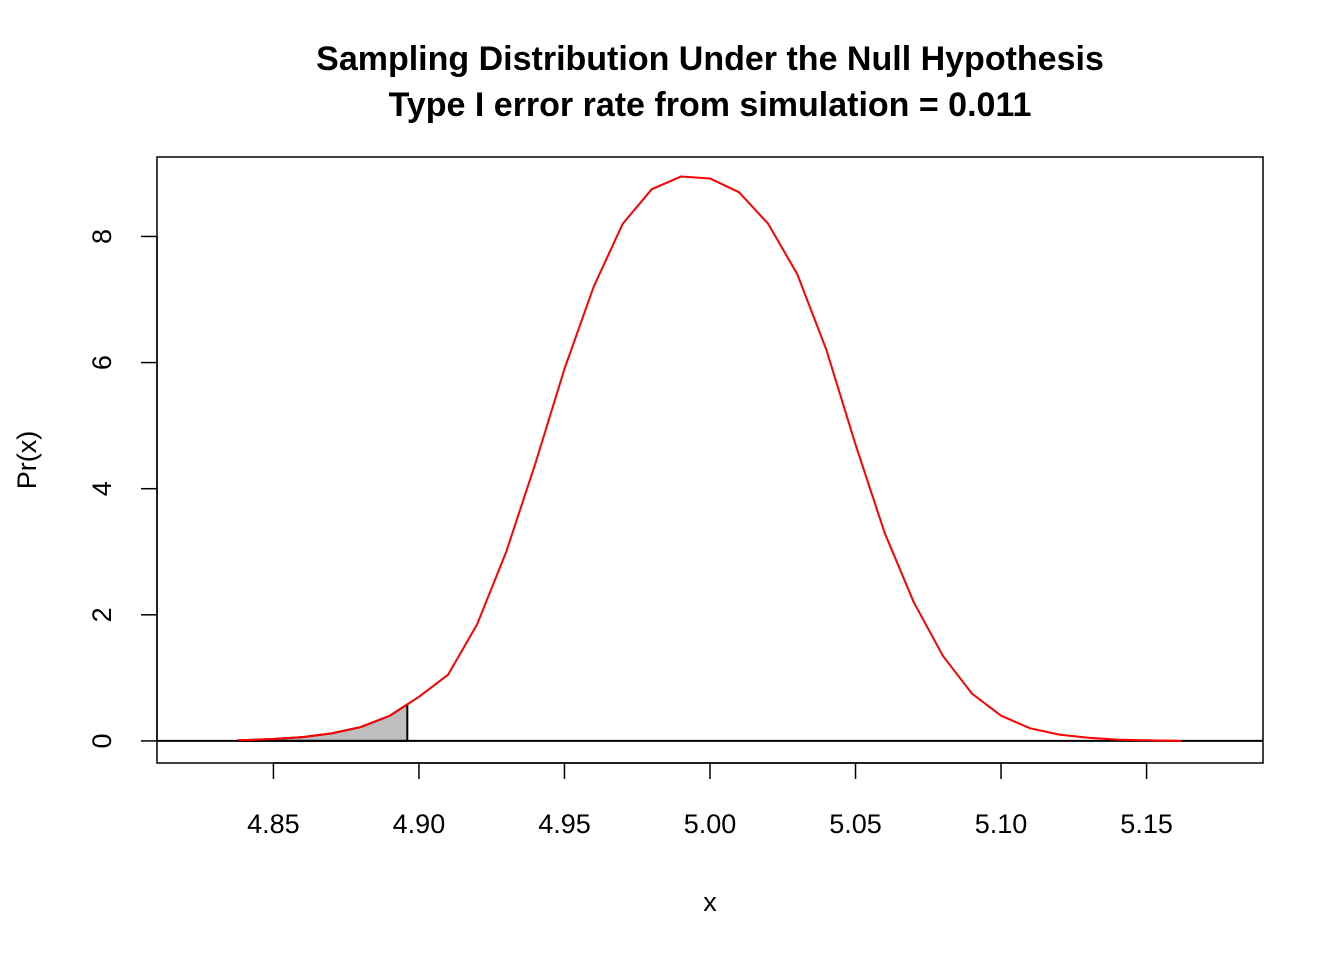  I want to click on y-axis-title: Pr(x), so click(27, 460).